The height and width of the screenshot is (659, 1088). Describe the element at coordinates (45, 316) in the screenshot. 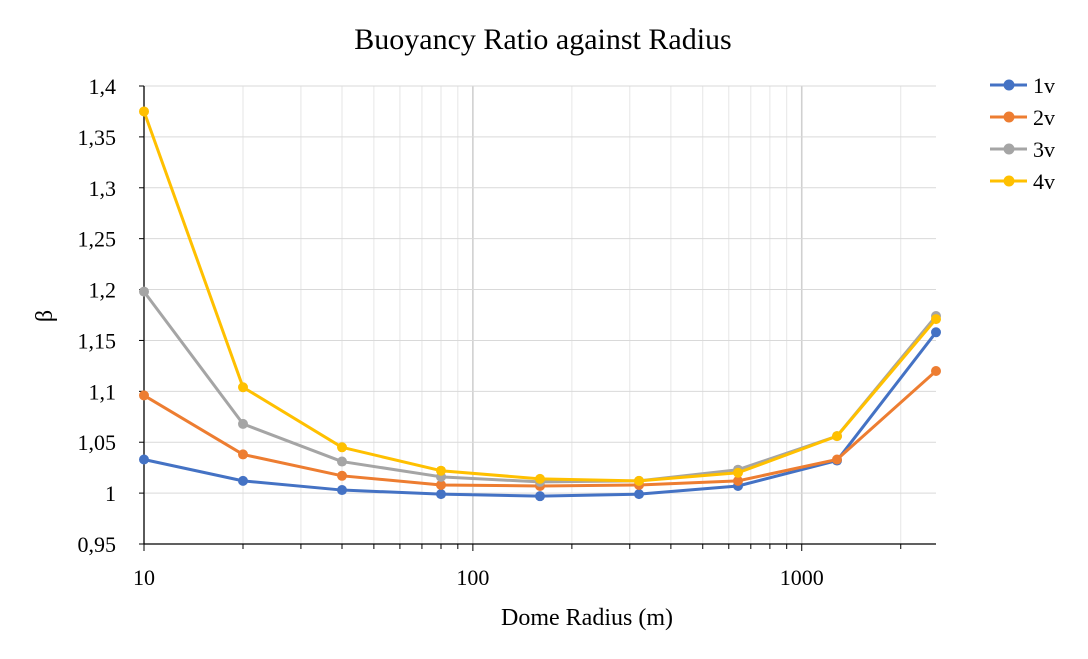

I see `y-axis-label: β` at that location.